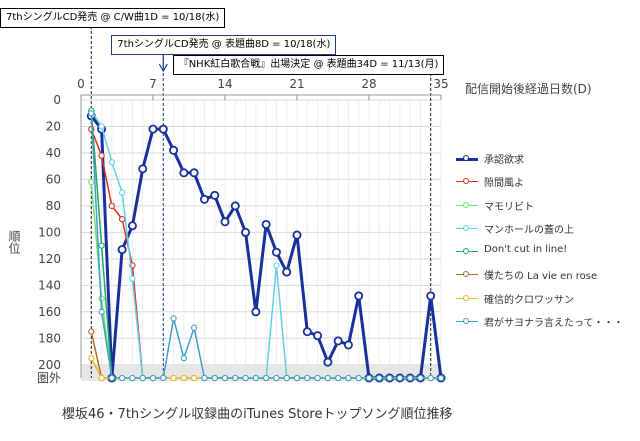 The image size is (640, 441). I want to click on y-tick-label: 60, so click(53, 179).